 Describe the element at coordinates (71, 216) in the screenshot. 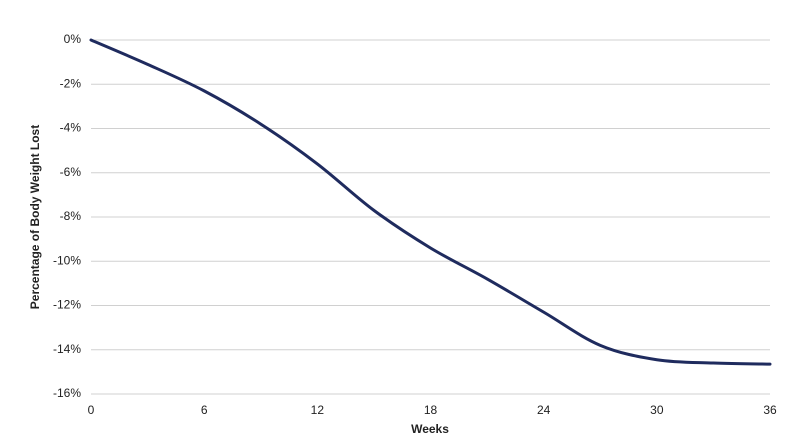

I see `y-tick-label: -8%` at that location.